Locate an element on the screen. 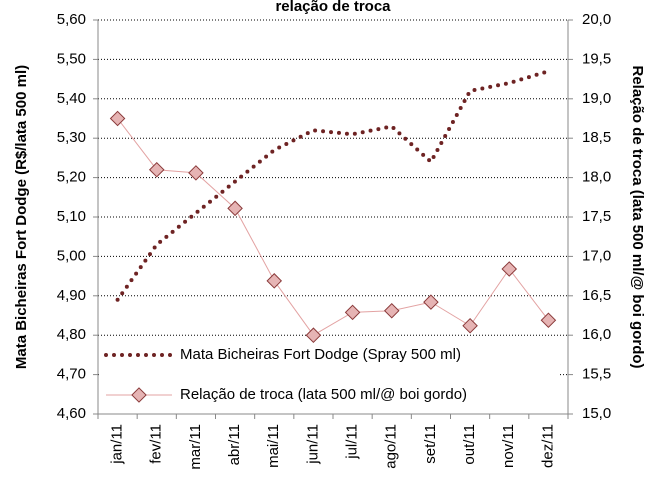 The height and width of the screenshot is (485, 648). y-tick-label: 5,40 is located at coordinates (71, 98).